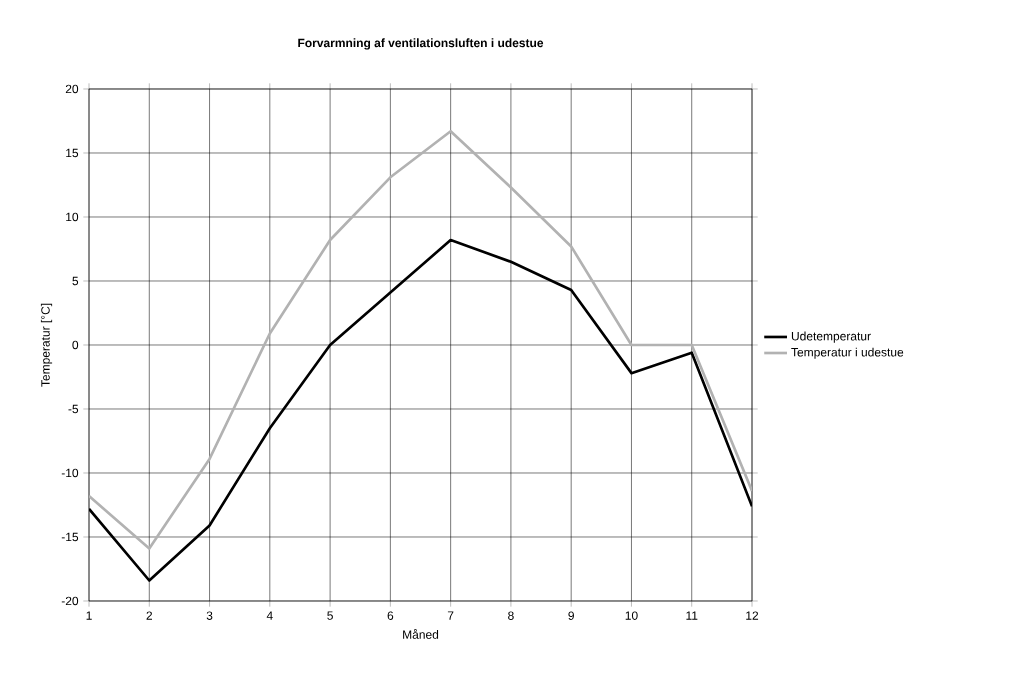 Image resolution: width=1017 pixels, height=673 pixels. What do you see at coordinates (89, 615) in the screenshot?
I see `x-tick-label: 1` at bounding box center [89, 615].